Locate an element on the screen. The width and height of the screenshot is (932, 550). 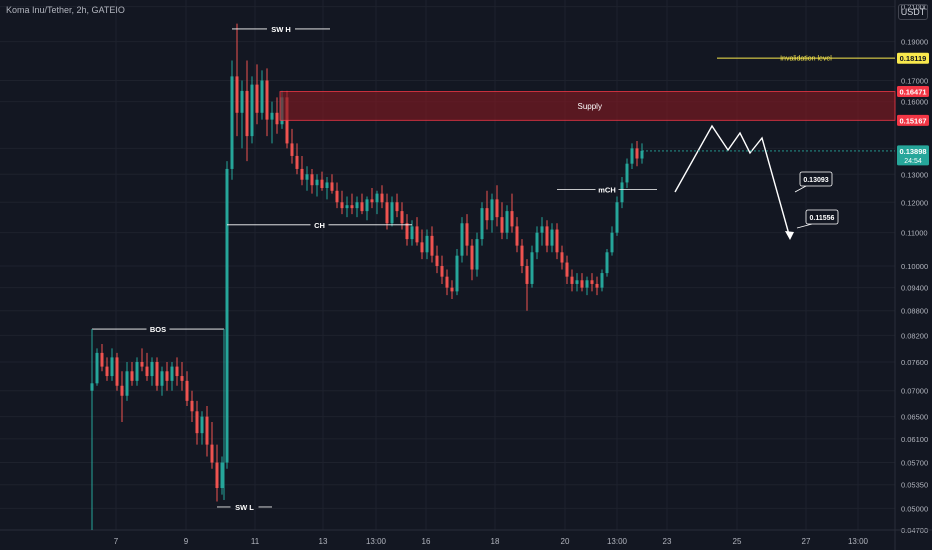
y-tick-label: 0.12000 is located at coordinates (914, 202).